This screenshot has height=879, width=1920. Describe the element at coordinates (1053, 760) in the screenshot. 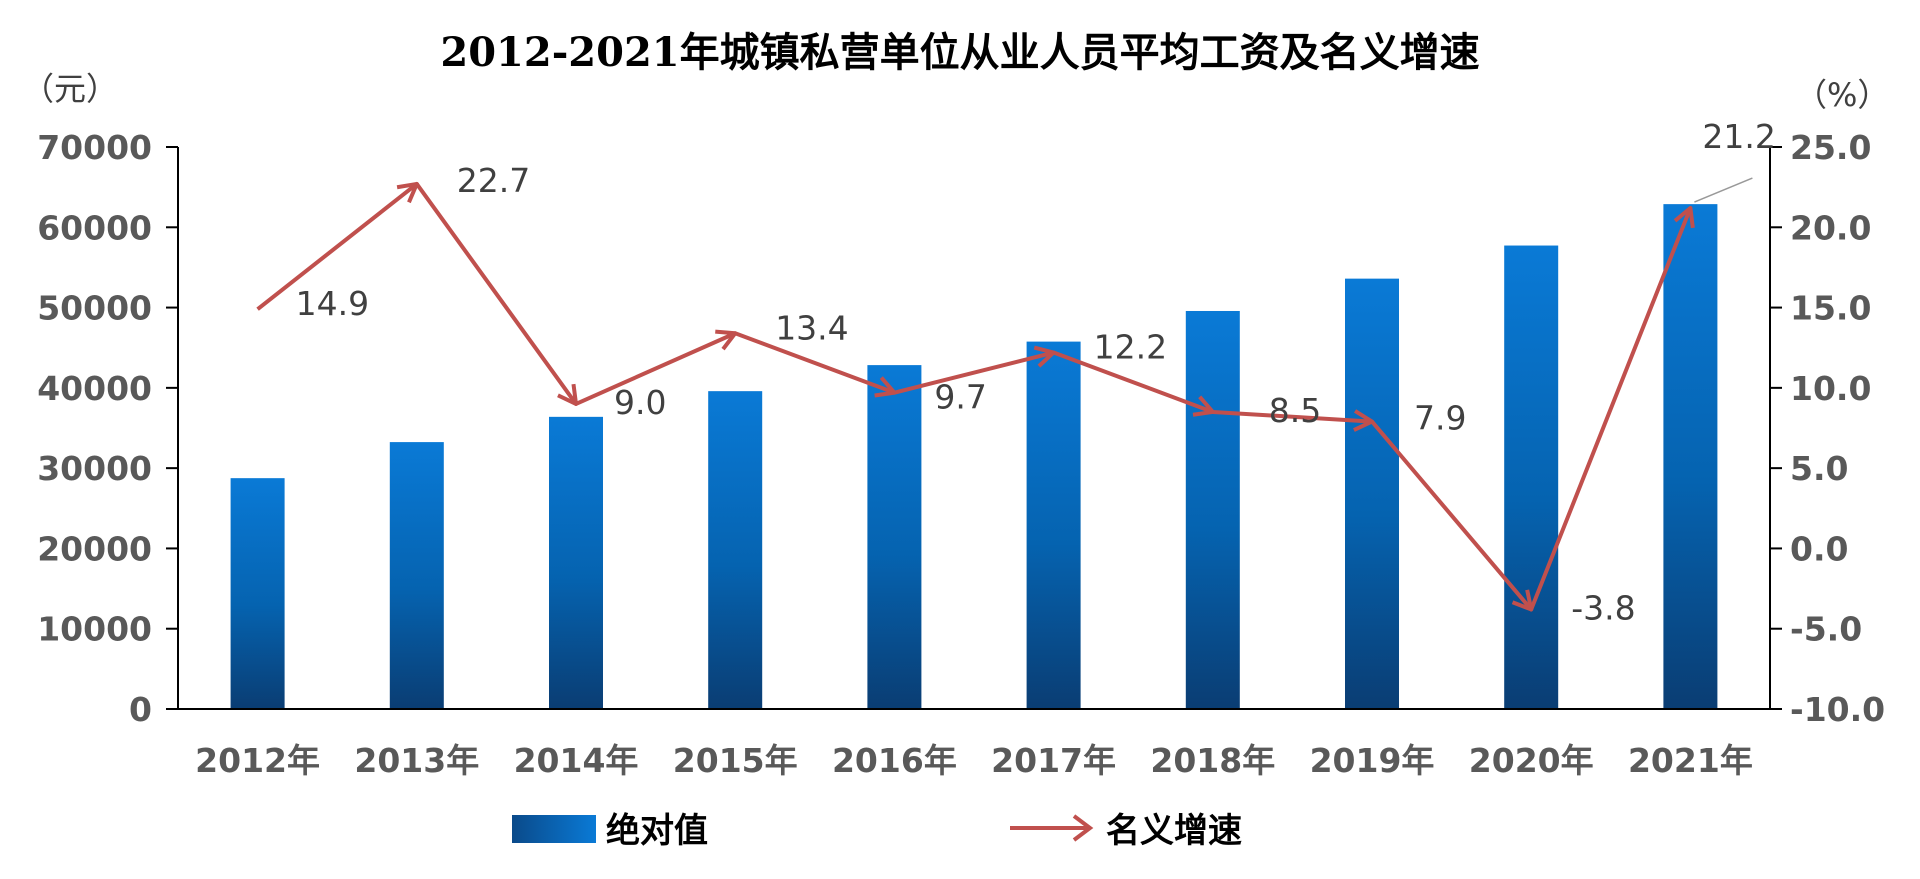

I see `x-tick-label: 2017年` at that location.